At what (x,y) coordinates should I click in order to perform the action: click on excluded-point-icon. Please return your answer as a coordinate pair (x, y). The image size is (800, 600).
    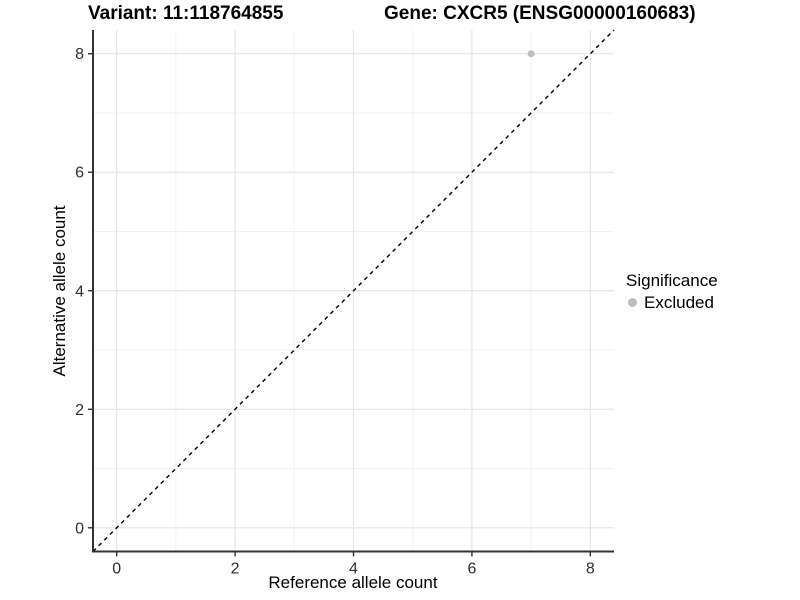
    Looking at the image, I should click on (632, 302).